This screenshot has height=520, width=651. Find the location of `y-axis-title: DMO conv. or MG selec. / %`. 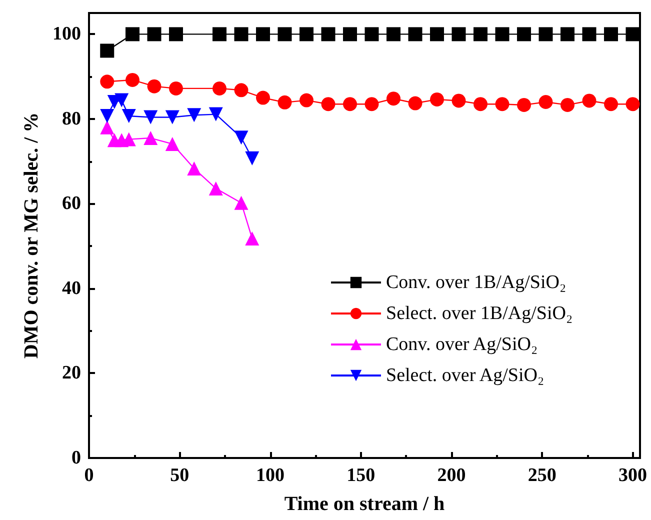

y-axis-title: DMO conv. or MG selec. / % is located at coordinates (31, 235).